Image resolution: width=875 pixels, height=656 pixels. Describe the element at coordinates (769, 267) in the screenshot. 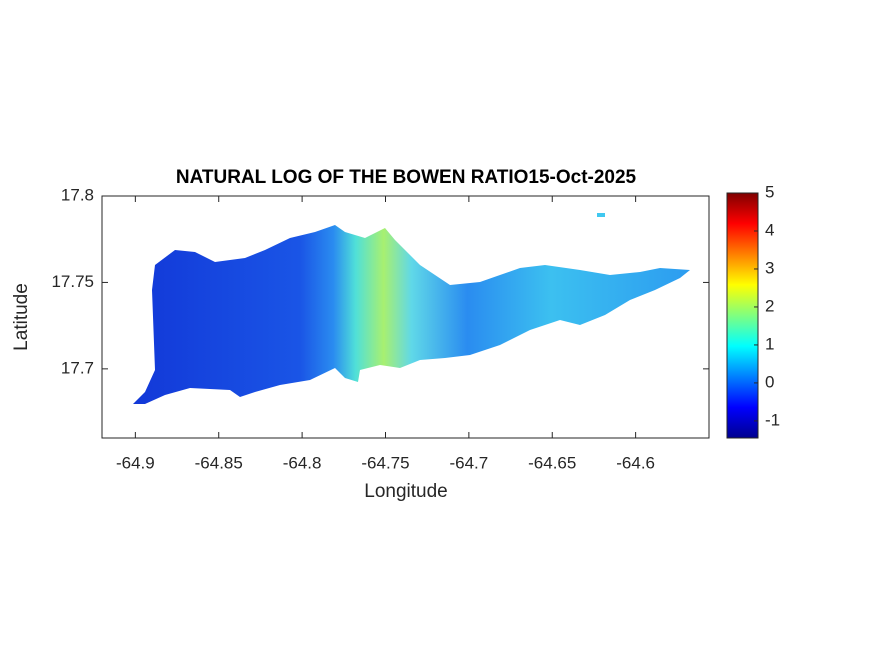

I see `colorbar-tick-label: 3` at that location.